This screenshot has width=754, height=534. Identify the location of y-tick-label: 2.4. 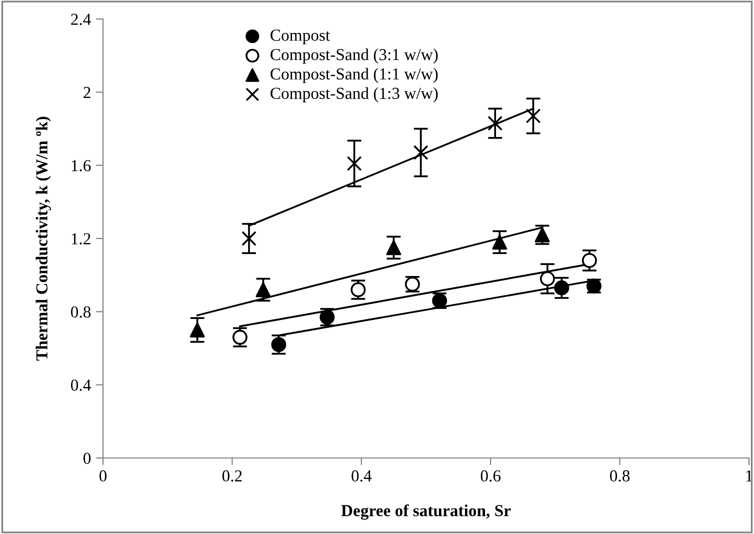
(81, 20).